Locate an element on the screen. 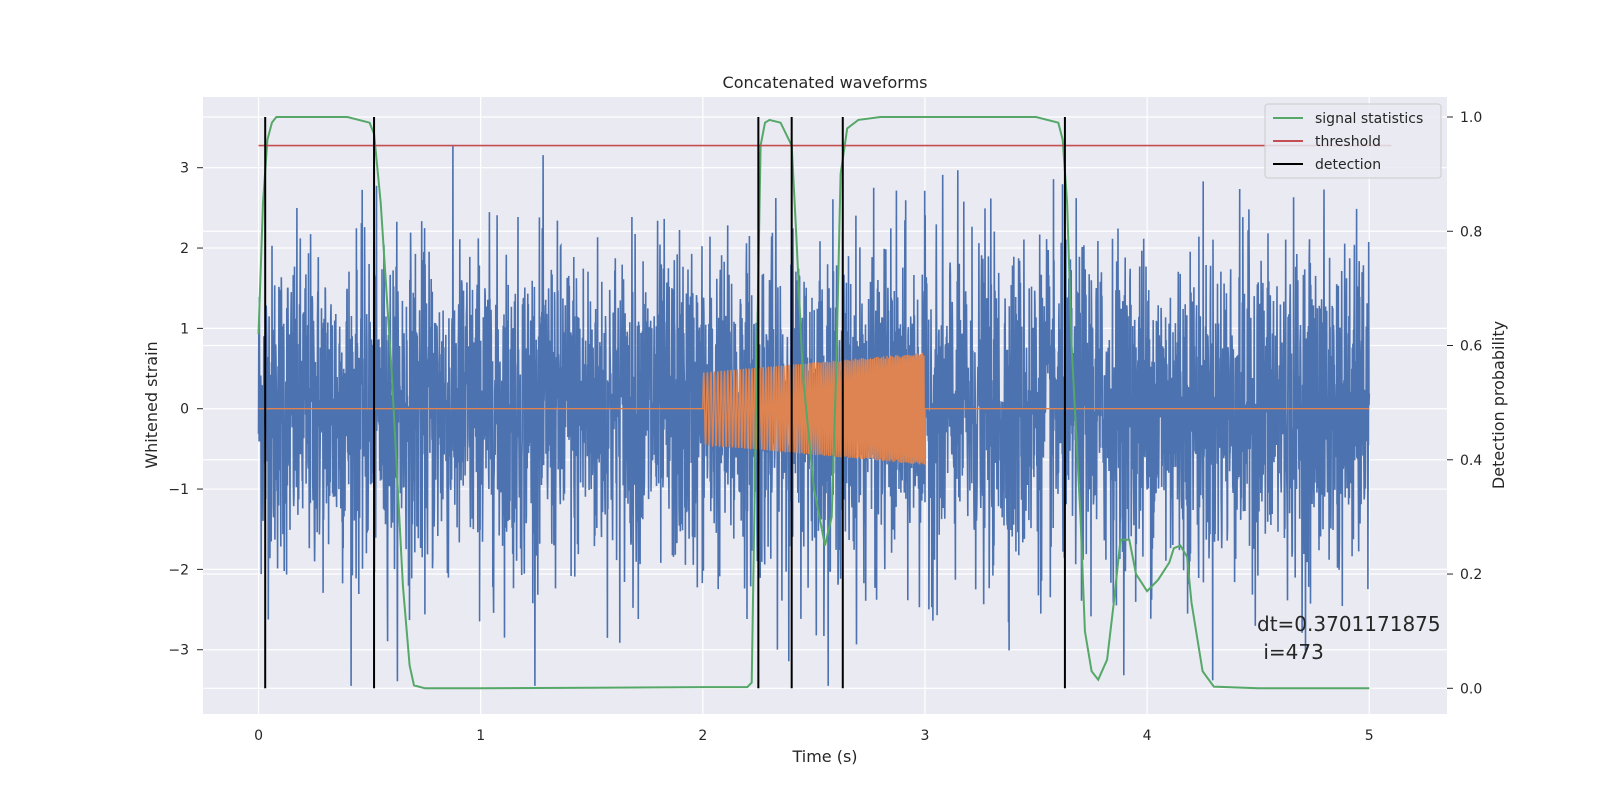  y-tick-label-right: 0.6 is located at coordinates (1471, 347).